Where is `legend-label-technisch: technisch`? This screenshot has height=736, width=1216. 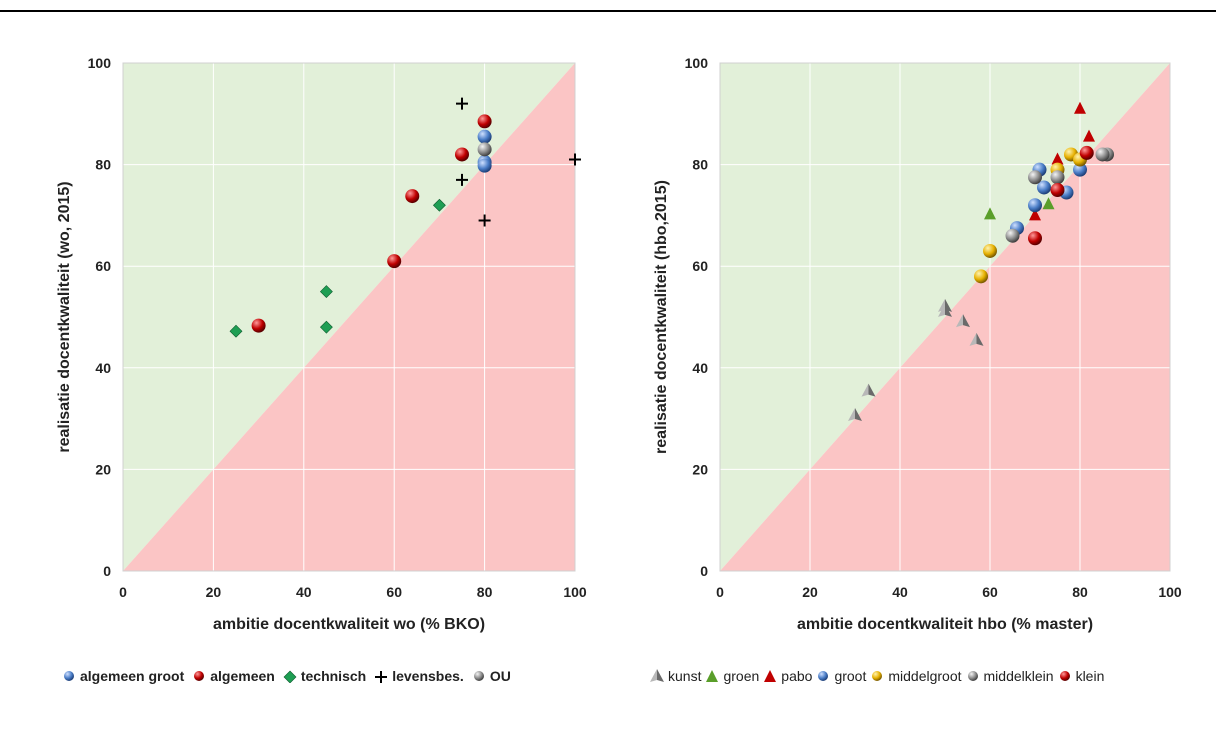
legend-label-technisch: technisch is located at coordinates (333, 676).